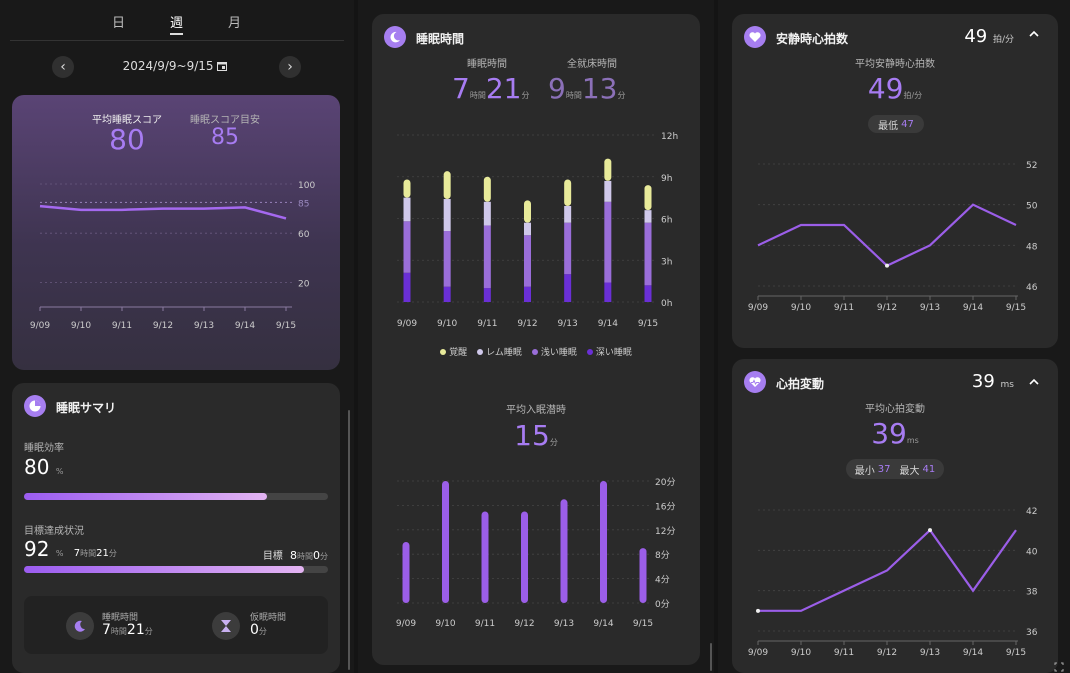  What do you see at coordinates (303, 204) in the screenshot?
I see `y-tick-label: 85` at bounding box center [303, 204].